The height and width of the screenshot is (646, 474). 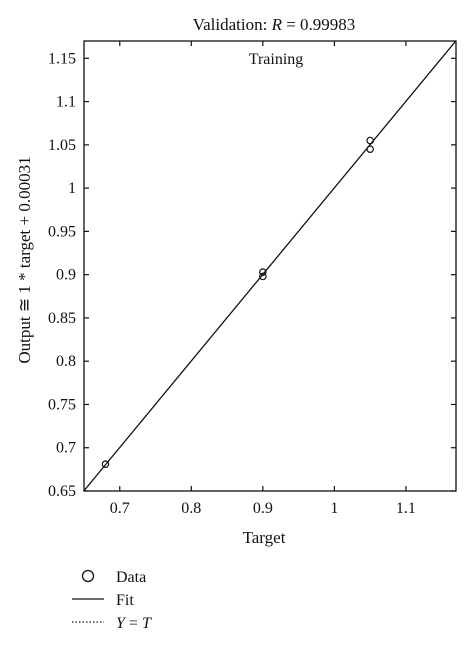 I want to click on legend-yt-label: Y = T, so click(x=134, y=623).